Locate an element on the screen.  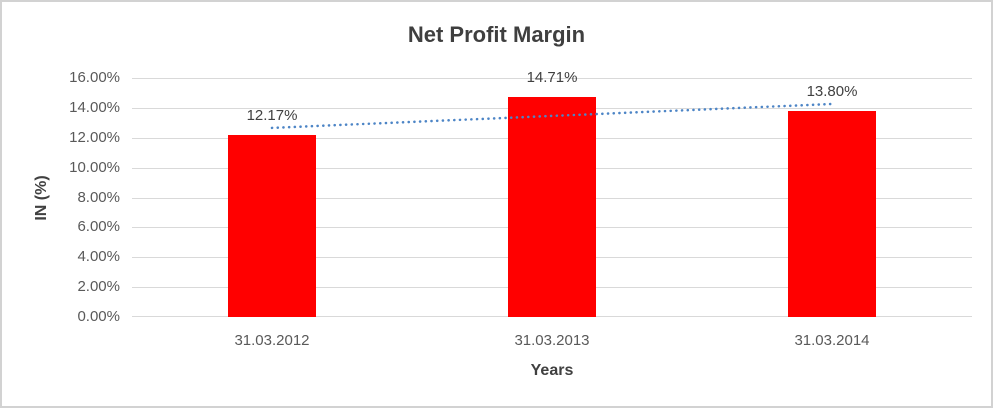
x-tick-label: 31.03.2013 is located at coordinates (552, 340).